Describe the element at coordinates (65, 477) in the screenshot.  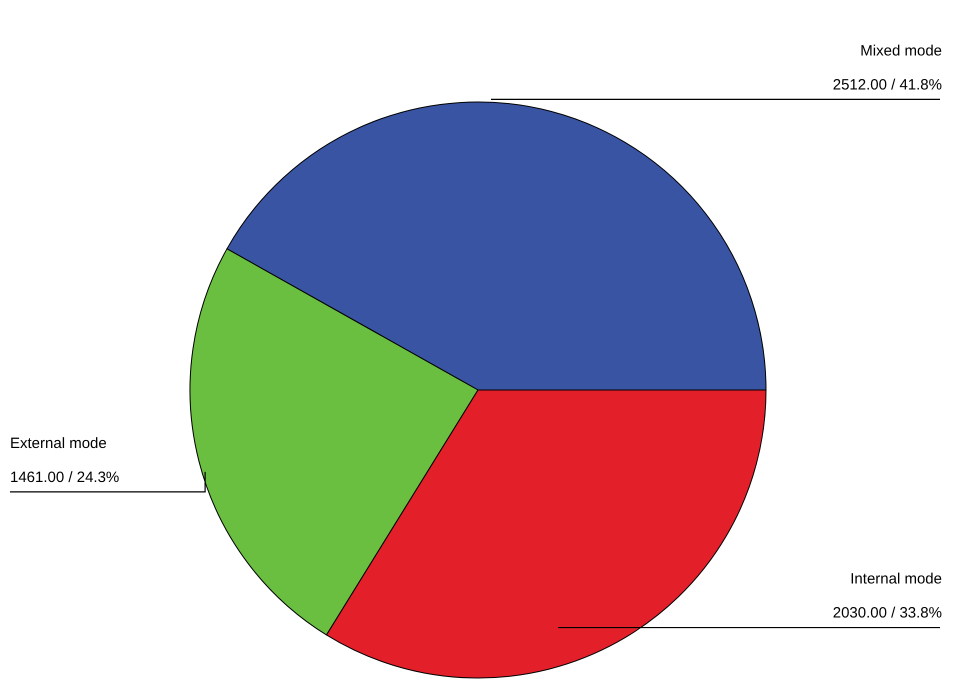
I see `data-label: 1461.00 / 24.3%` at that location.